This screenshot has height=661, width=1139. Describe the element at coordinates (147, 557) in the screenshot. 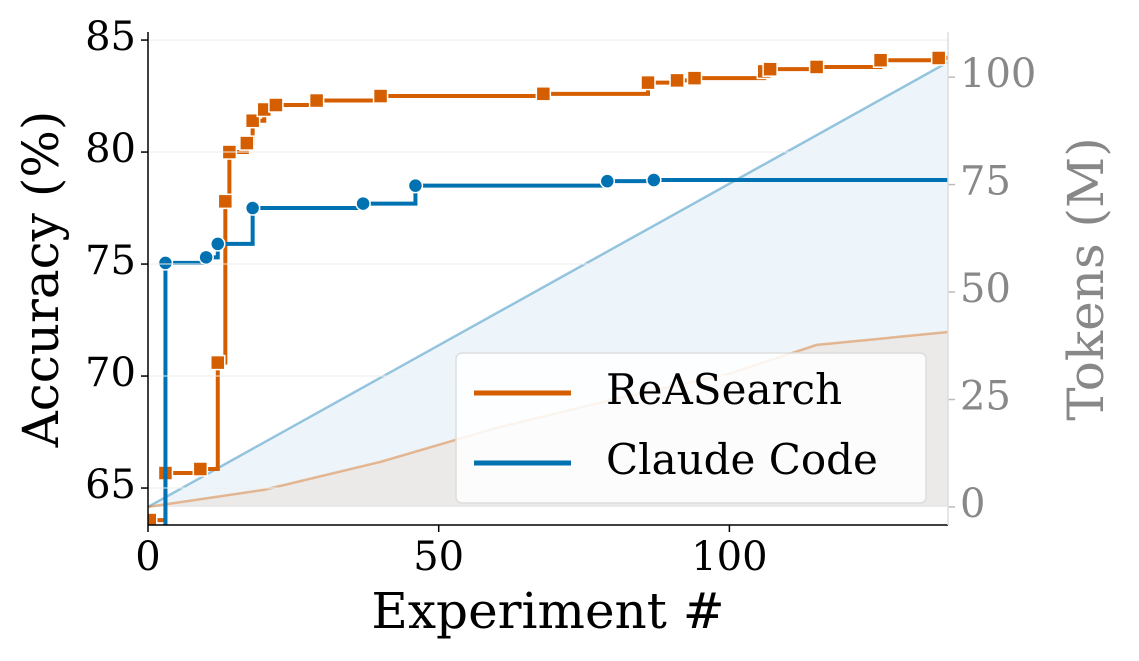

I see `x-tick-label: 0` at that location.